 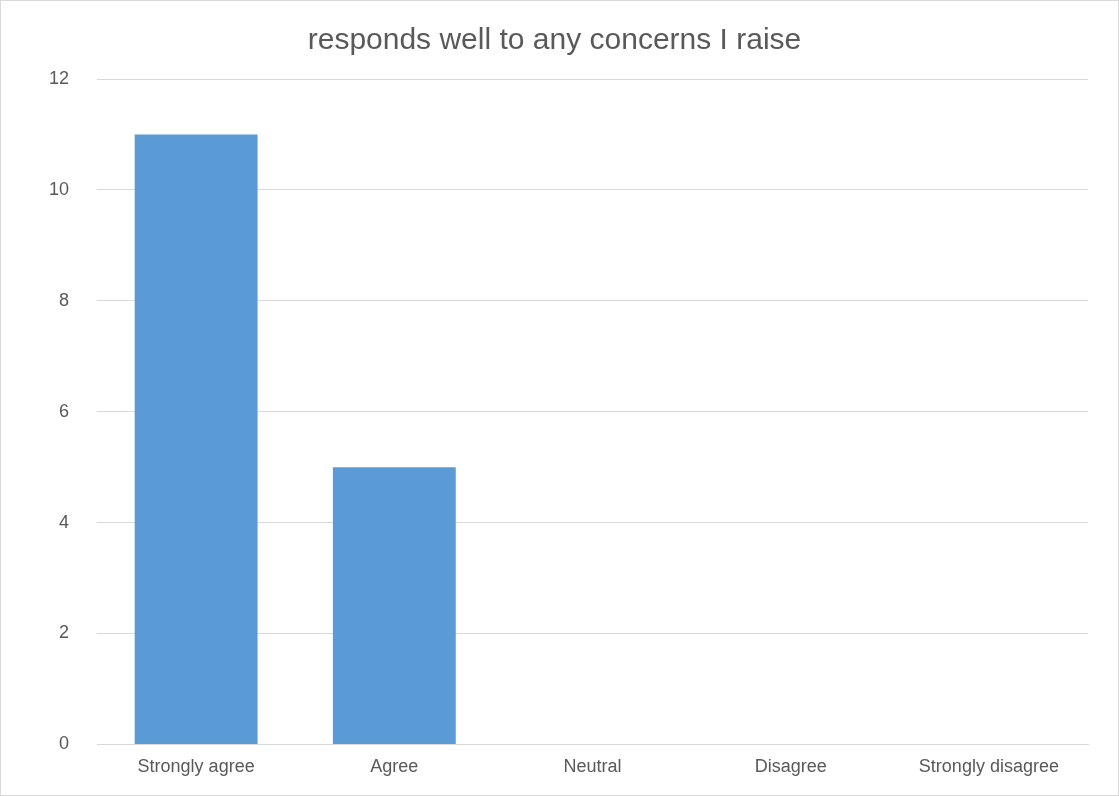 I want to click on x-tick-label: Neutral, so click(x=592, y=766).